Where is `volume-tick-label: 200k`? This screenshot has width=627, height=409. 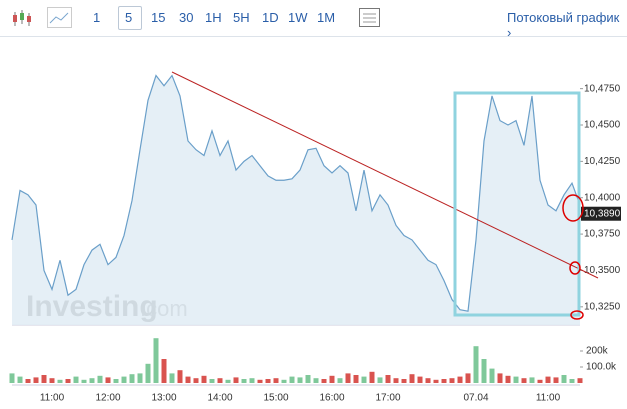
volume-tick-label: 200k is located at coordinates (597, 351).